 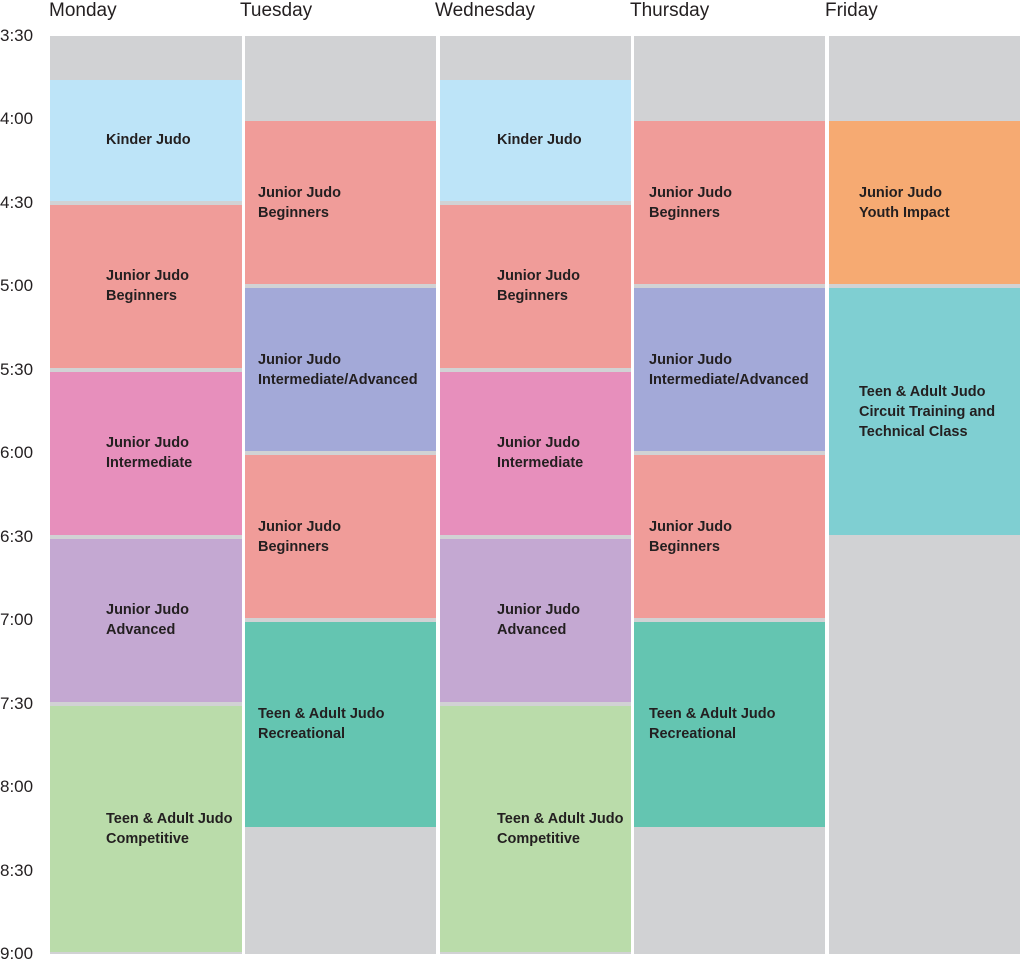 I want to click on day-header-thursday: Thursday, so click(x=670, y=10).